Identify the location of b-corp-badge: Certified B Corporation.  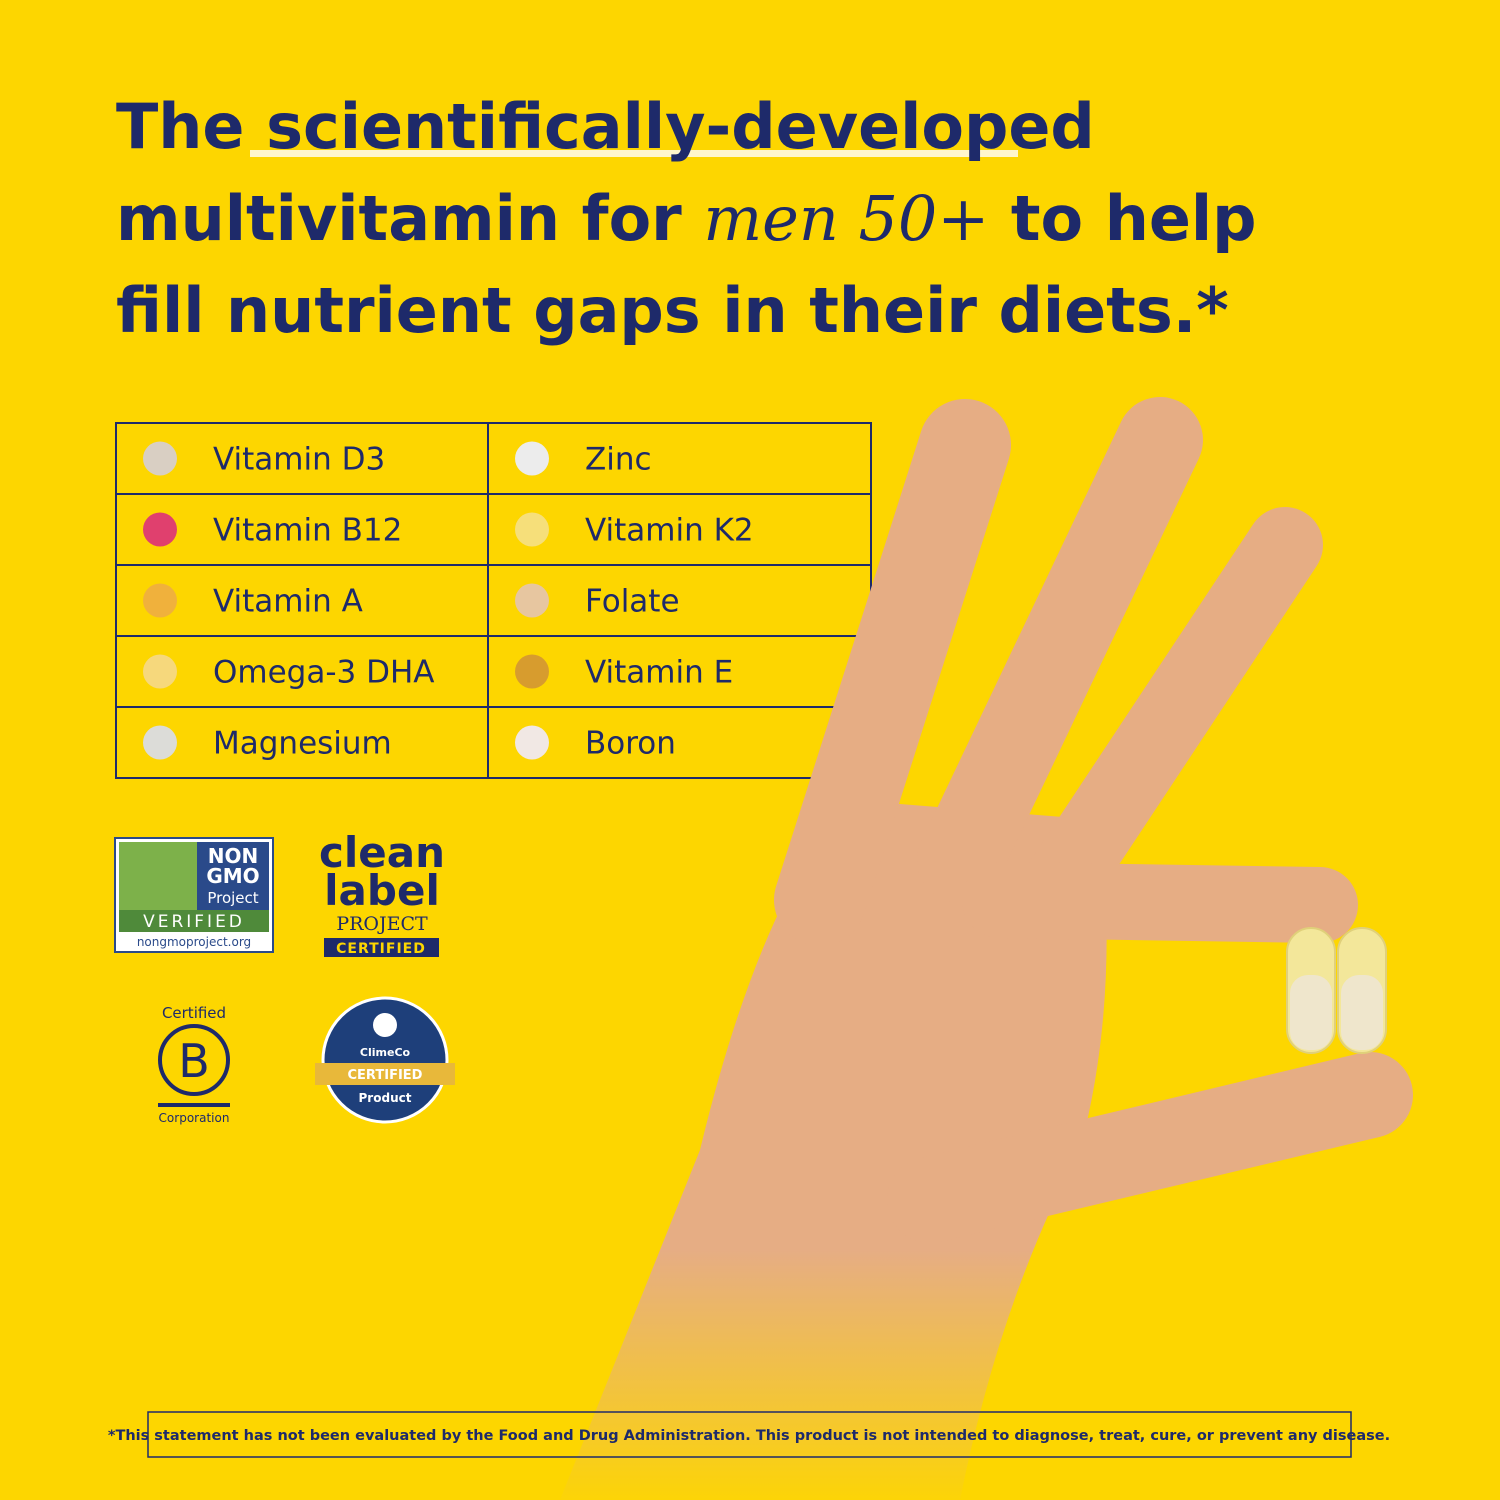
(194, 1064).